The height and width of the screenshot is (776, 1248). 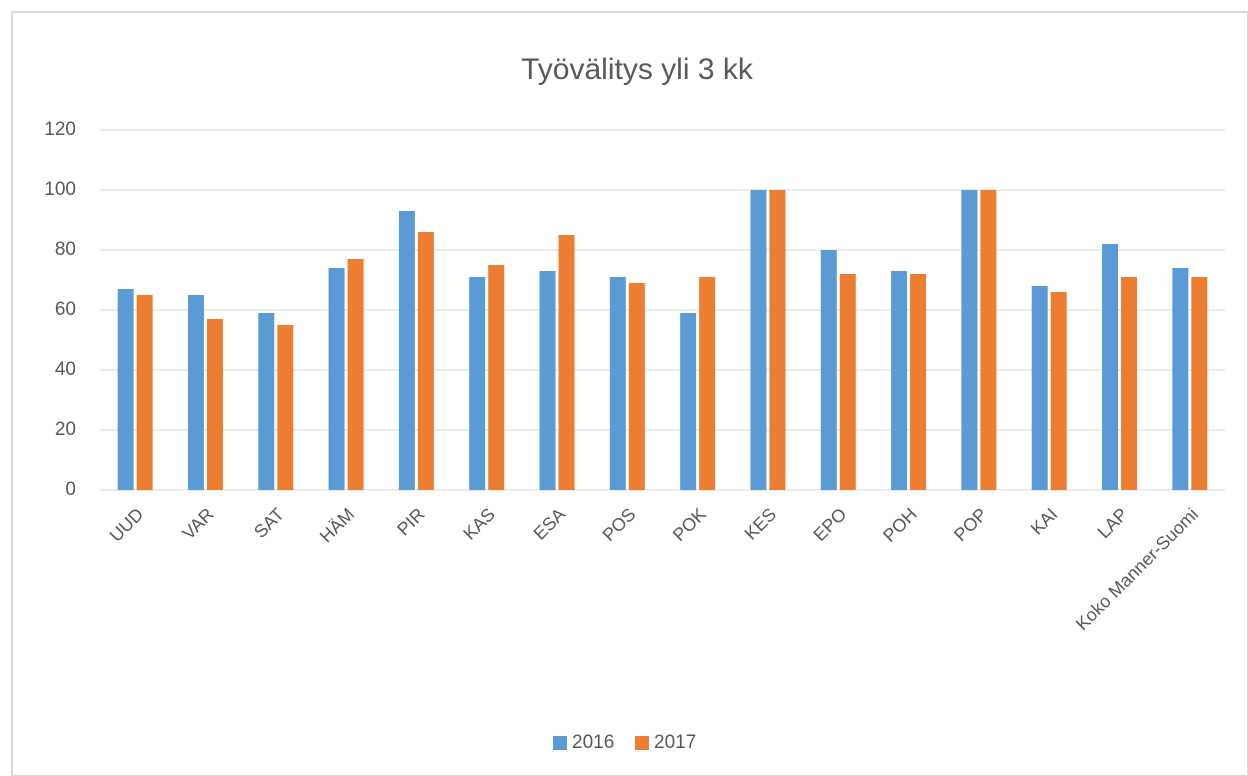 I want to click on chart-title: Työvälitys yli 3 kk, so click(x=637, y=69).